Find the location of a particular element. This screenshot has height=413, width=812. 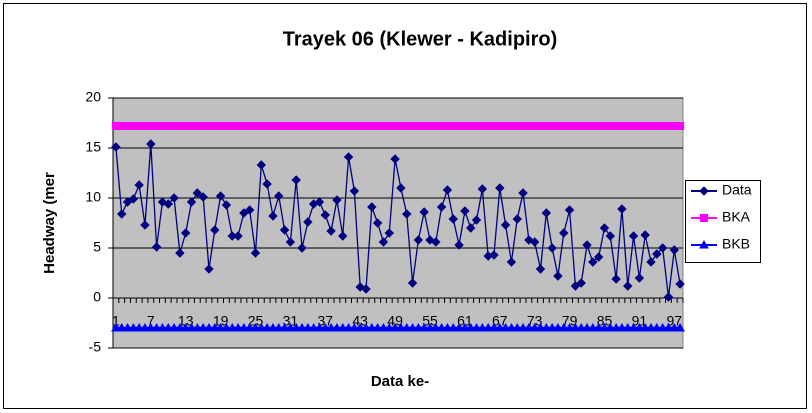

x-tick-label: 79 is located at coordinates (570, 321).